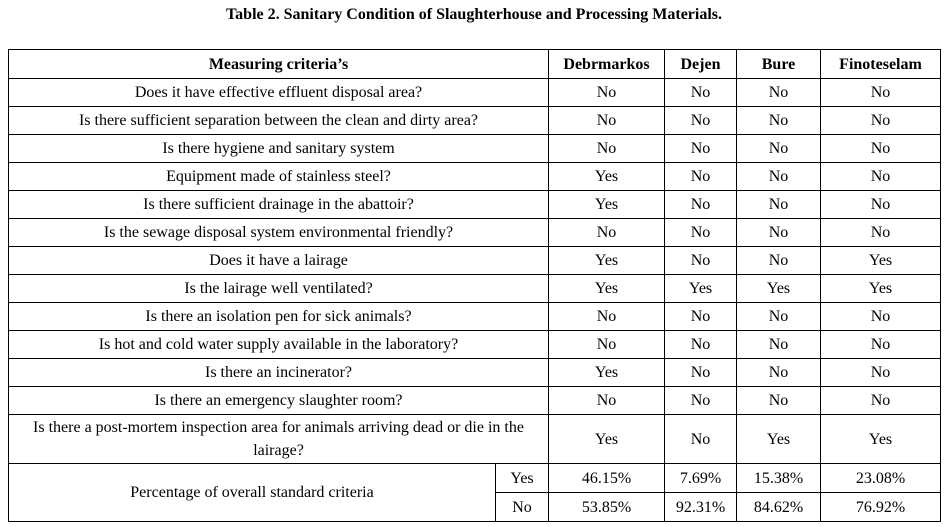 The height and width of the screenshot is (527, 948). What do you see at coordinates (278, 176) in the screenshot?
I see `criteria-question: Equipment made of stainless steel?` at bounding box center [278, 176].